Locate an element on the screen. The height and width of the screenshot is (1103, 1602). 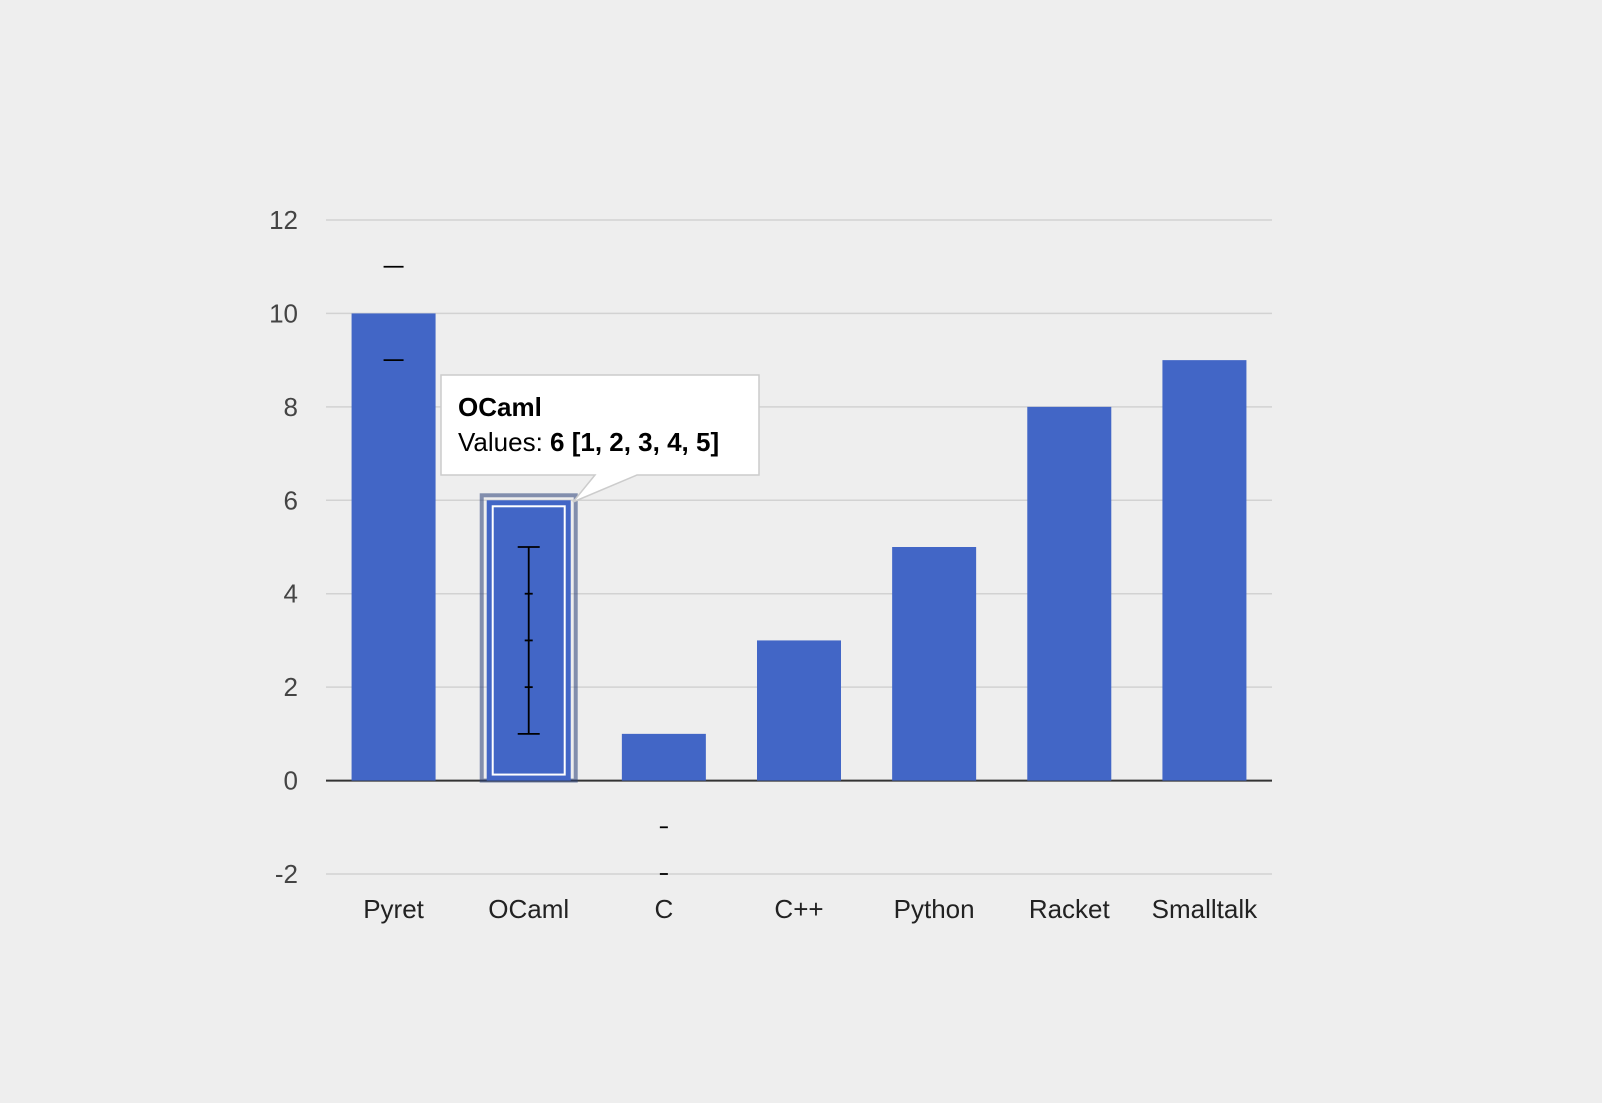
y-tick-label: 6 is located at coordinates (291, 500).